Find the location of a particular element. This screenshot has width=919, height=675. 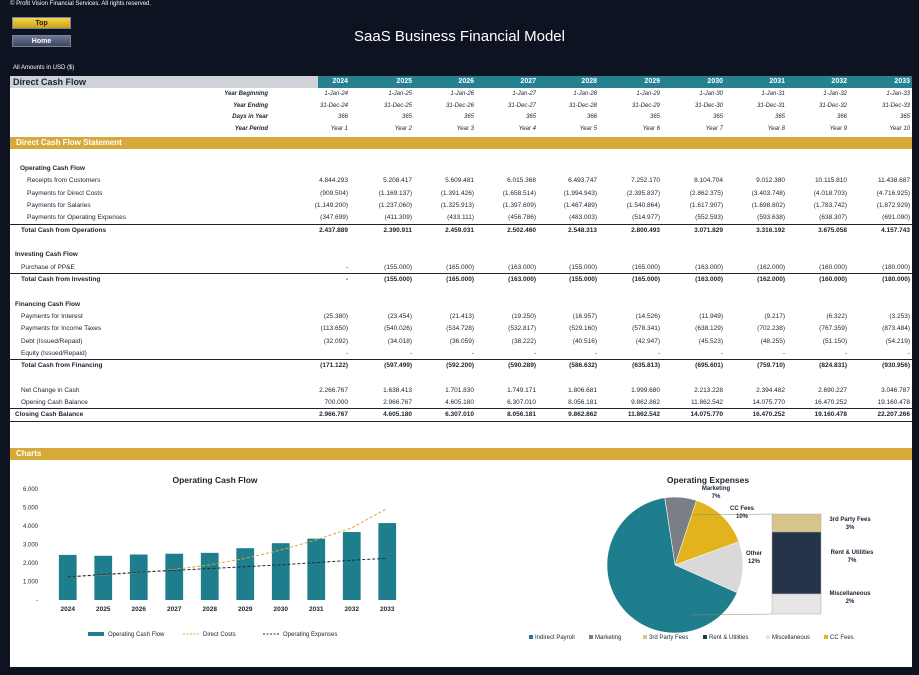

value-cell: (6.322) is located at coordinates (836, 316).